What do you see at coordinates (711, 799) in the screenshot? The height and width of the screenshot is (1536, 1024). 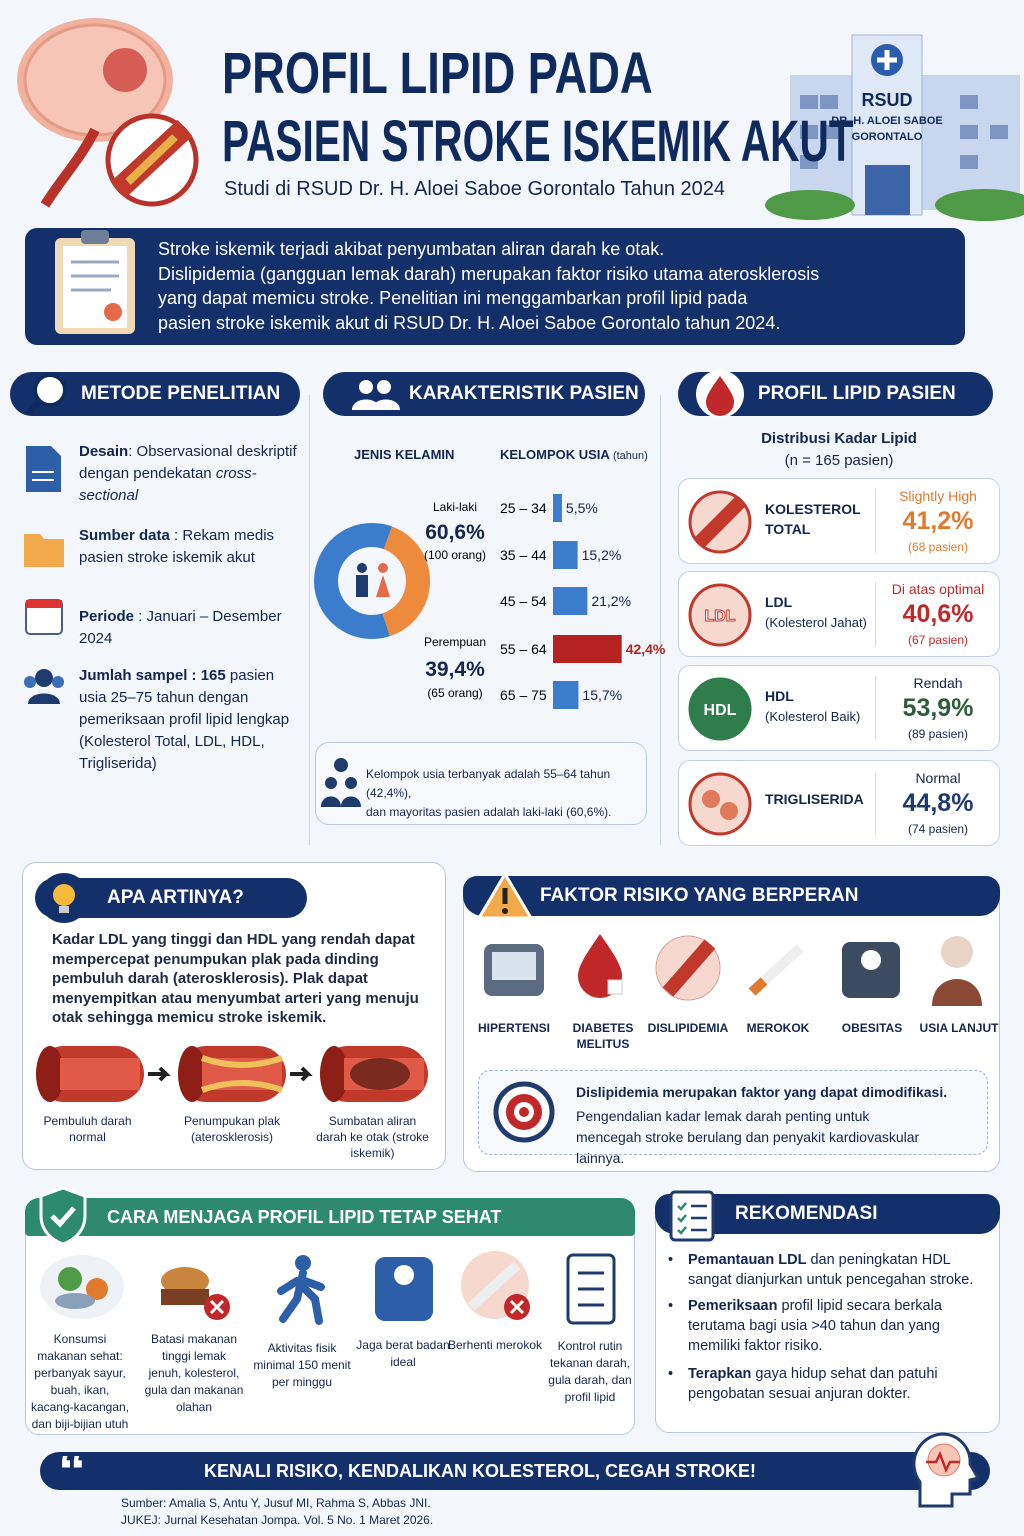 I see `icon-cell` at bounding box center [711, 799].